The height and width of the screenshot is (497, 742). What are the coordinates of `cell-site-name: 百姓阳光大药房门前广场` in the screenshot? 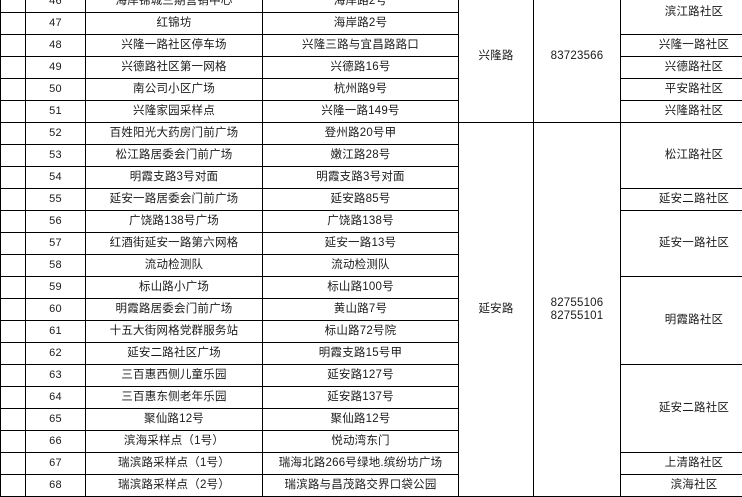 It's located at (174, 134).